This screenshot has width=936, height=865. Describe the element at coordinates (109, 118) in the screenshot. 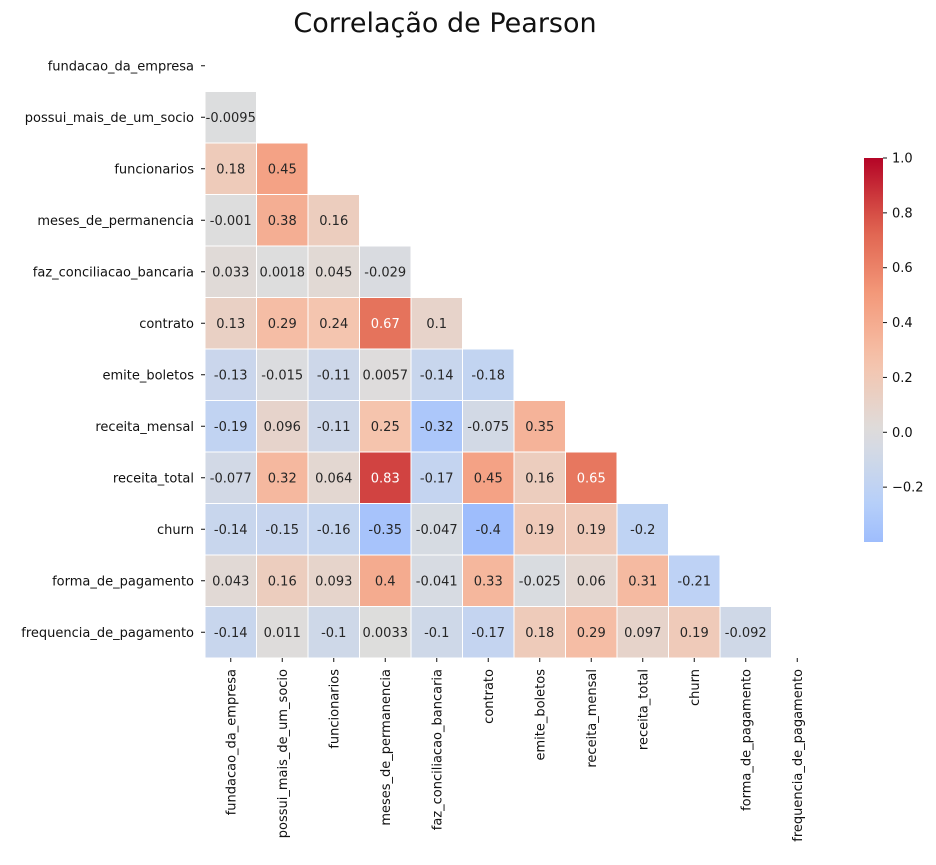

I see `y-tick-label: possui_mais_de_um_socio` at that location.